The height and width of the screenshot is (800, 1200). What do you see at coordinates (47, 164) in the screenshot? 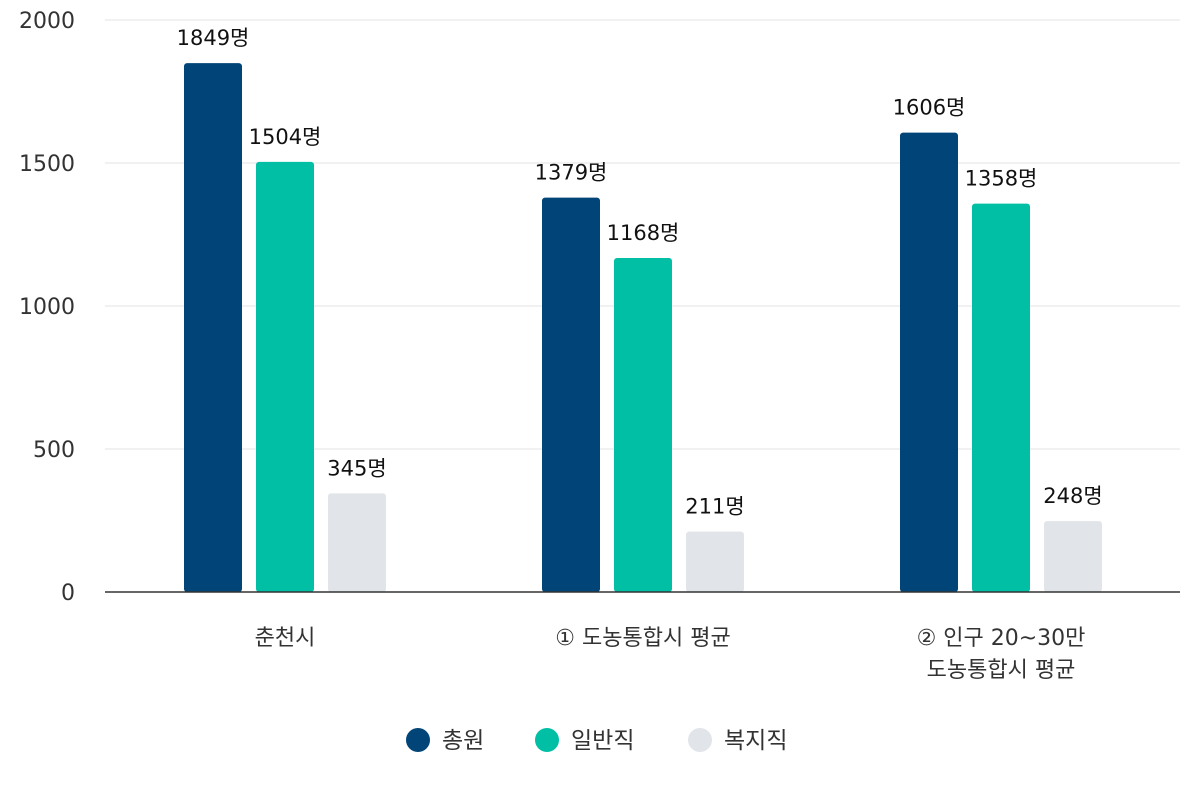
I see `y-tick-label: 1500` at bounding box center [47, 164].